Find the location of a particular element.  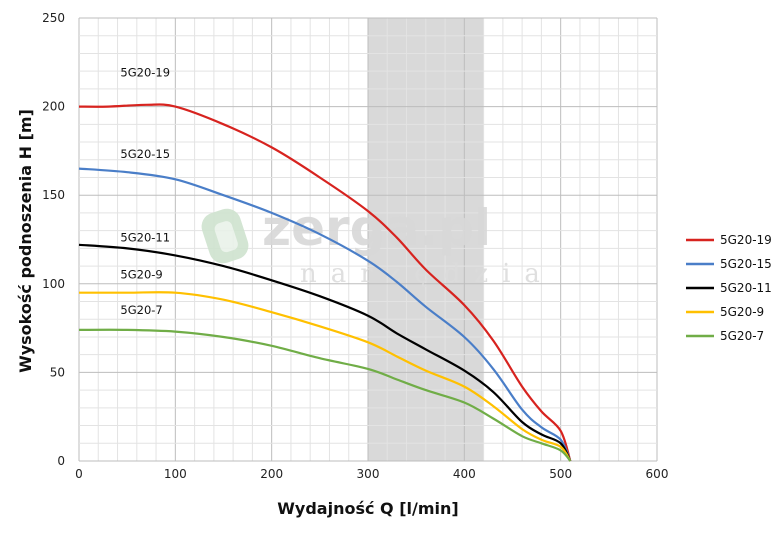

watermark: zerga.pl narzędzia is located at coordinates (377, 244).